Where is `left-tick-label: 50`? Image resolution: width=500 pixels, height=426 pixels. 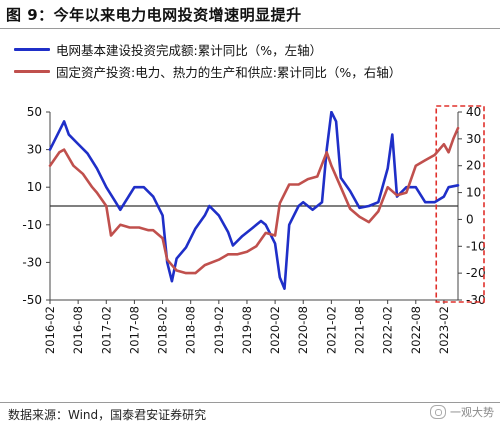
left-tick-label: 50 is located at coordinates (34, 112).